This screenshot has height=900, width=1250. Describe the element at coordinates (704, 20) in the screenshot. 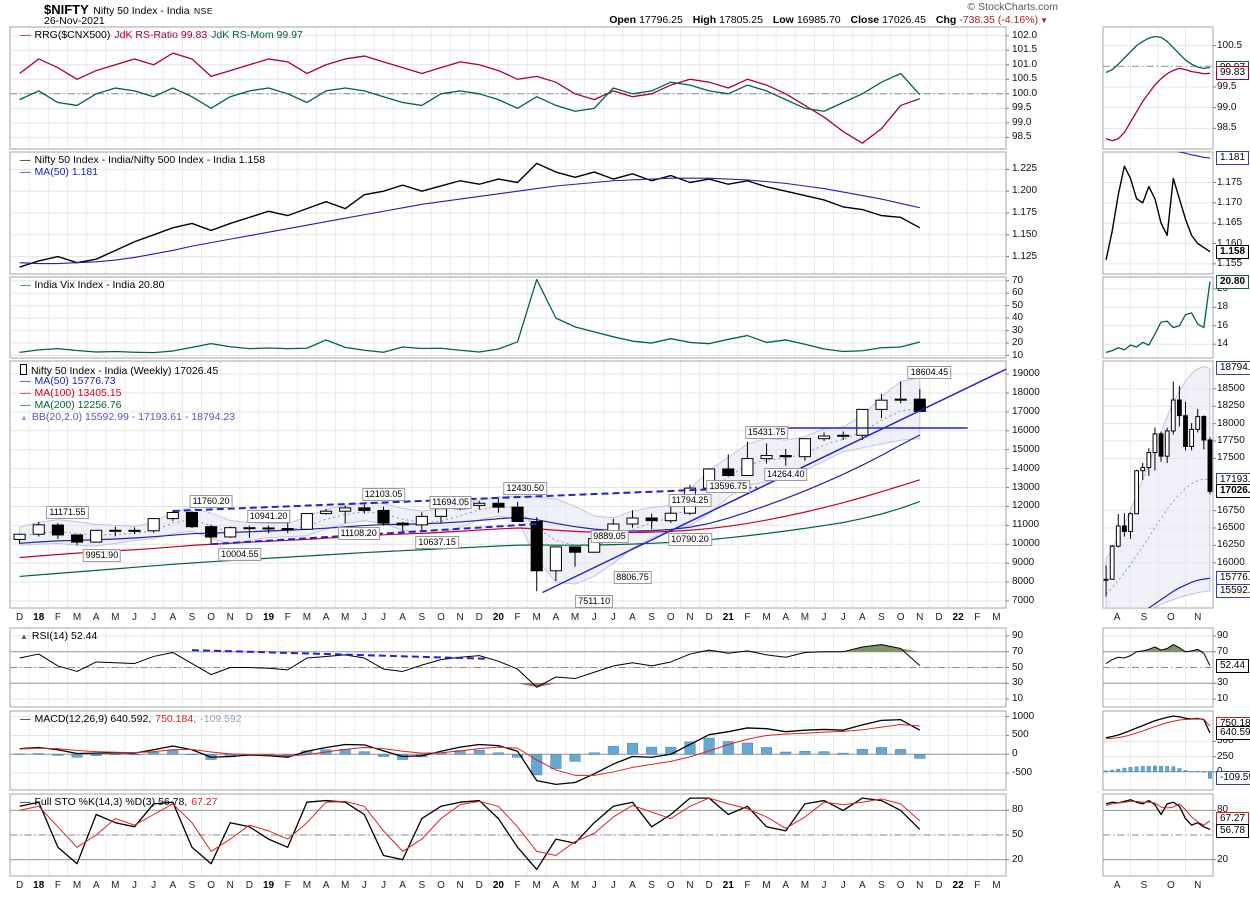

I see `high-label: High` at that location.